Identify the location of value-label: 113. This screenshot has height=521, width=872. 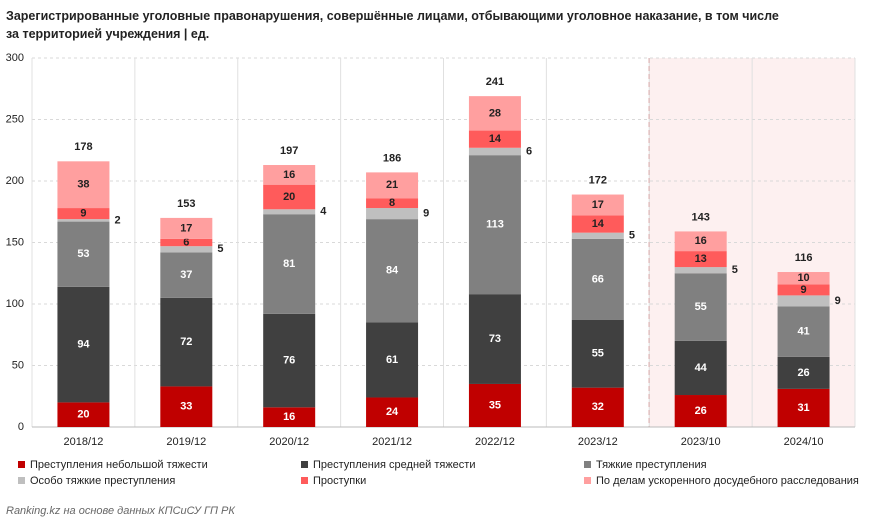
(495, 225).